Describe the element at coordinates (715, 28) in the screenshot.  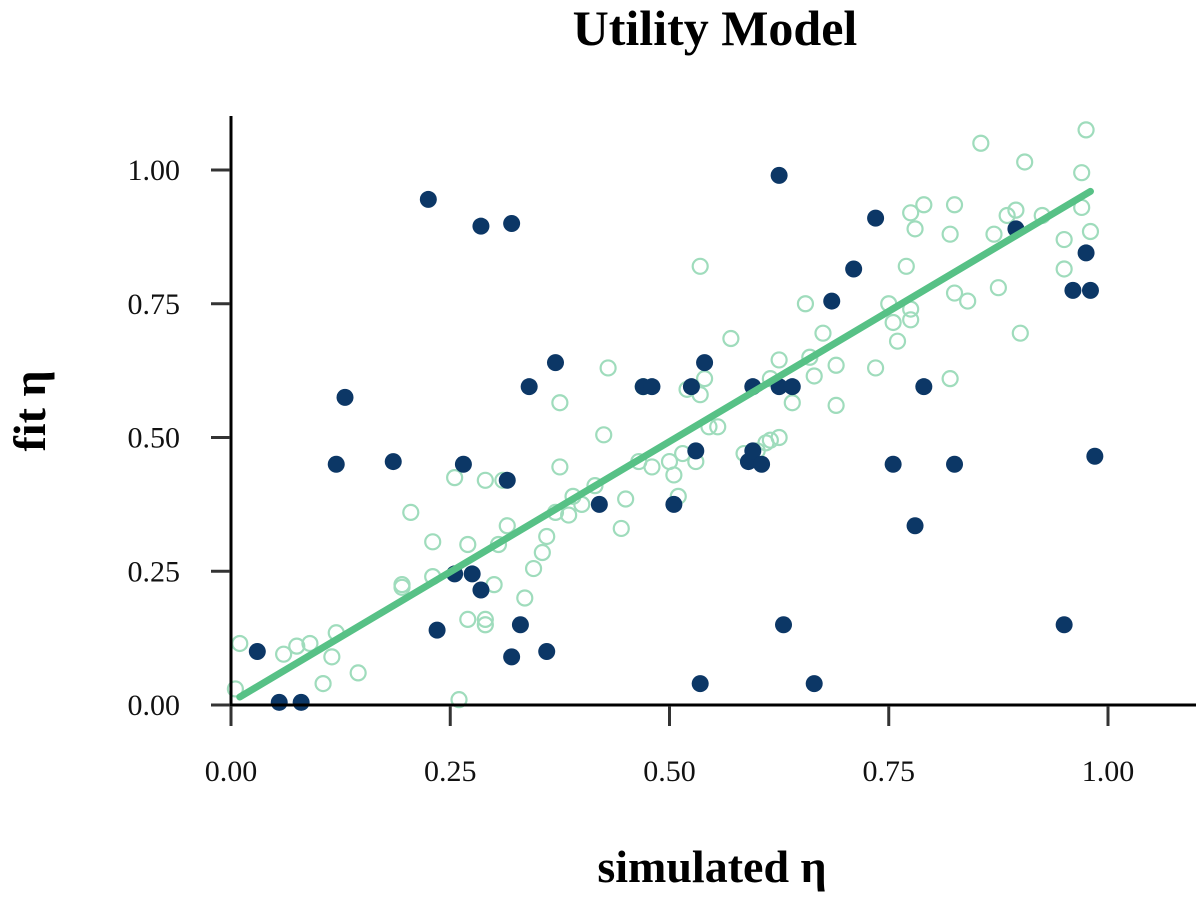
I see `chart-title: Utility Model` at that location.